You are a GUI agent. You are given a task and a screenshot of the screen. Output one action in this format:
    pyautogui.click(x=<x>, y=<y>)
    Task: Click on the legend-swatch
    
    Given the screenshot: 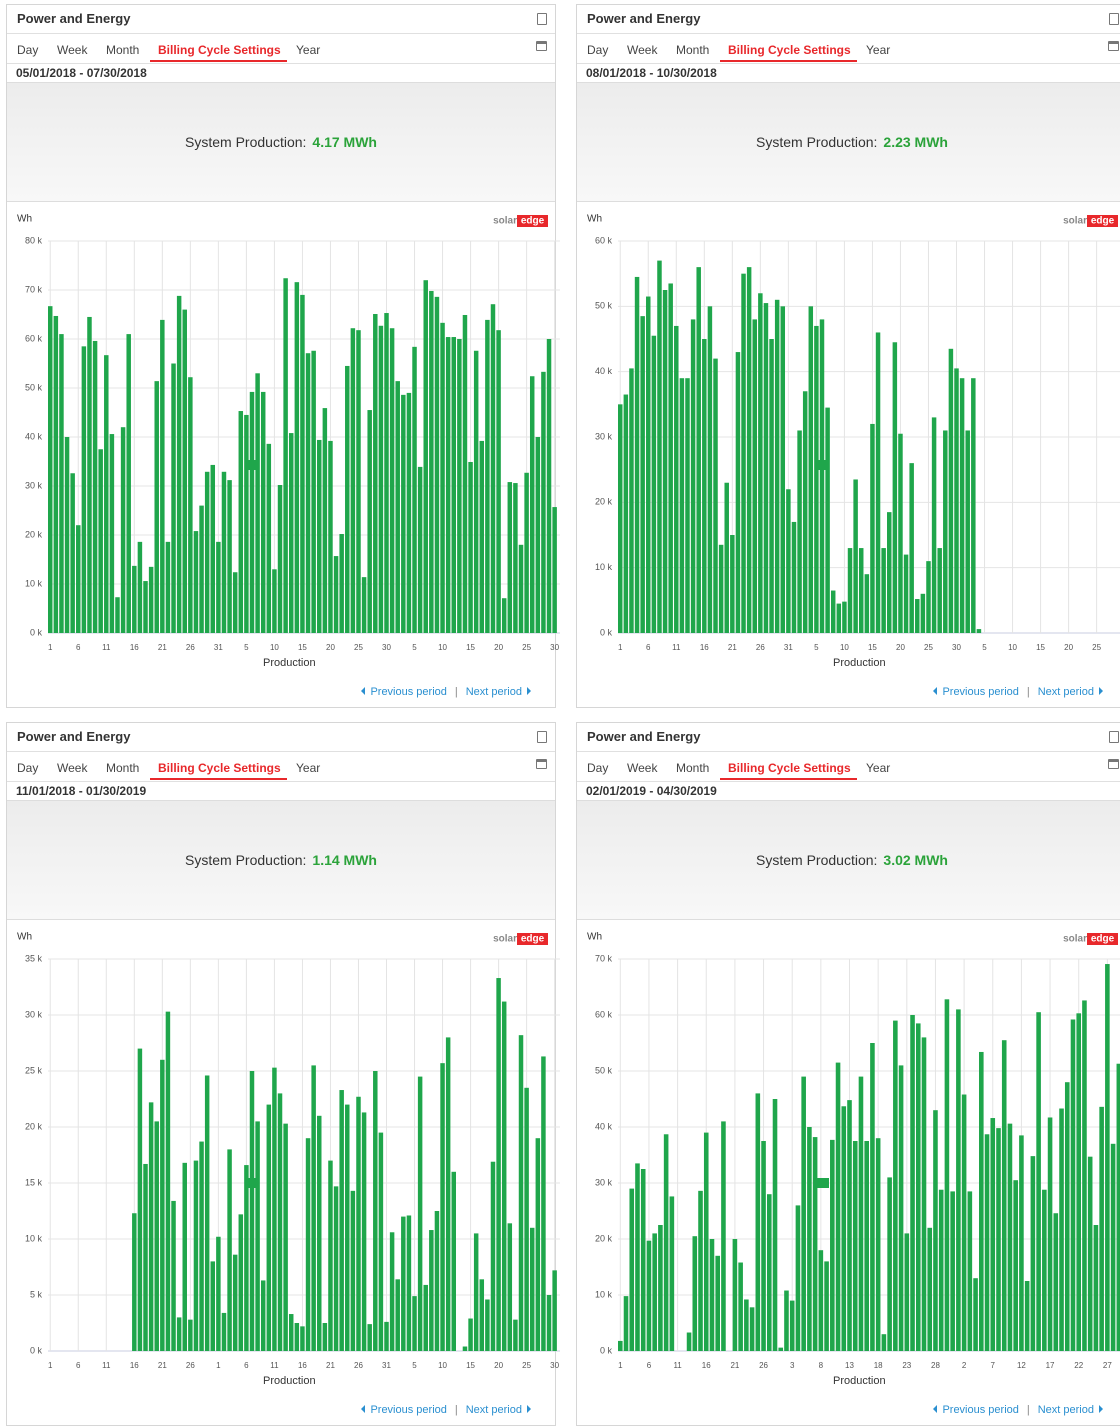 What is the action you would take?
    pyautogui.click(x=252, y=1183)
    